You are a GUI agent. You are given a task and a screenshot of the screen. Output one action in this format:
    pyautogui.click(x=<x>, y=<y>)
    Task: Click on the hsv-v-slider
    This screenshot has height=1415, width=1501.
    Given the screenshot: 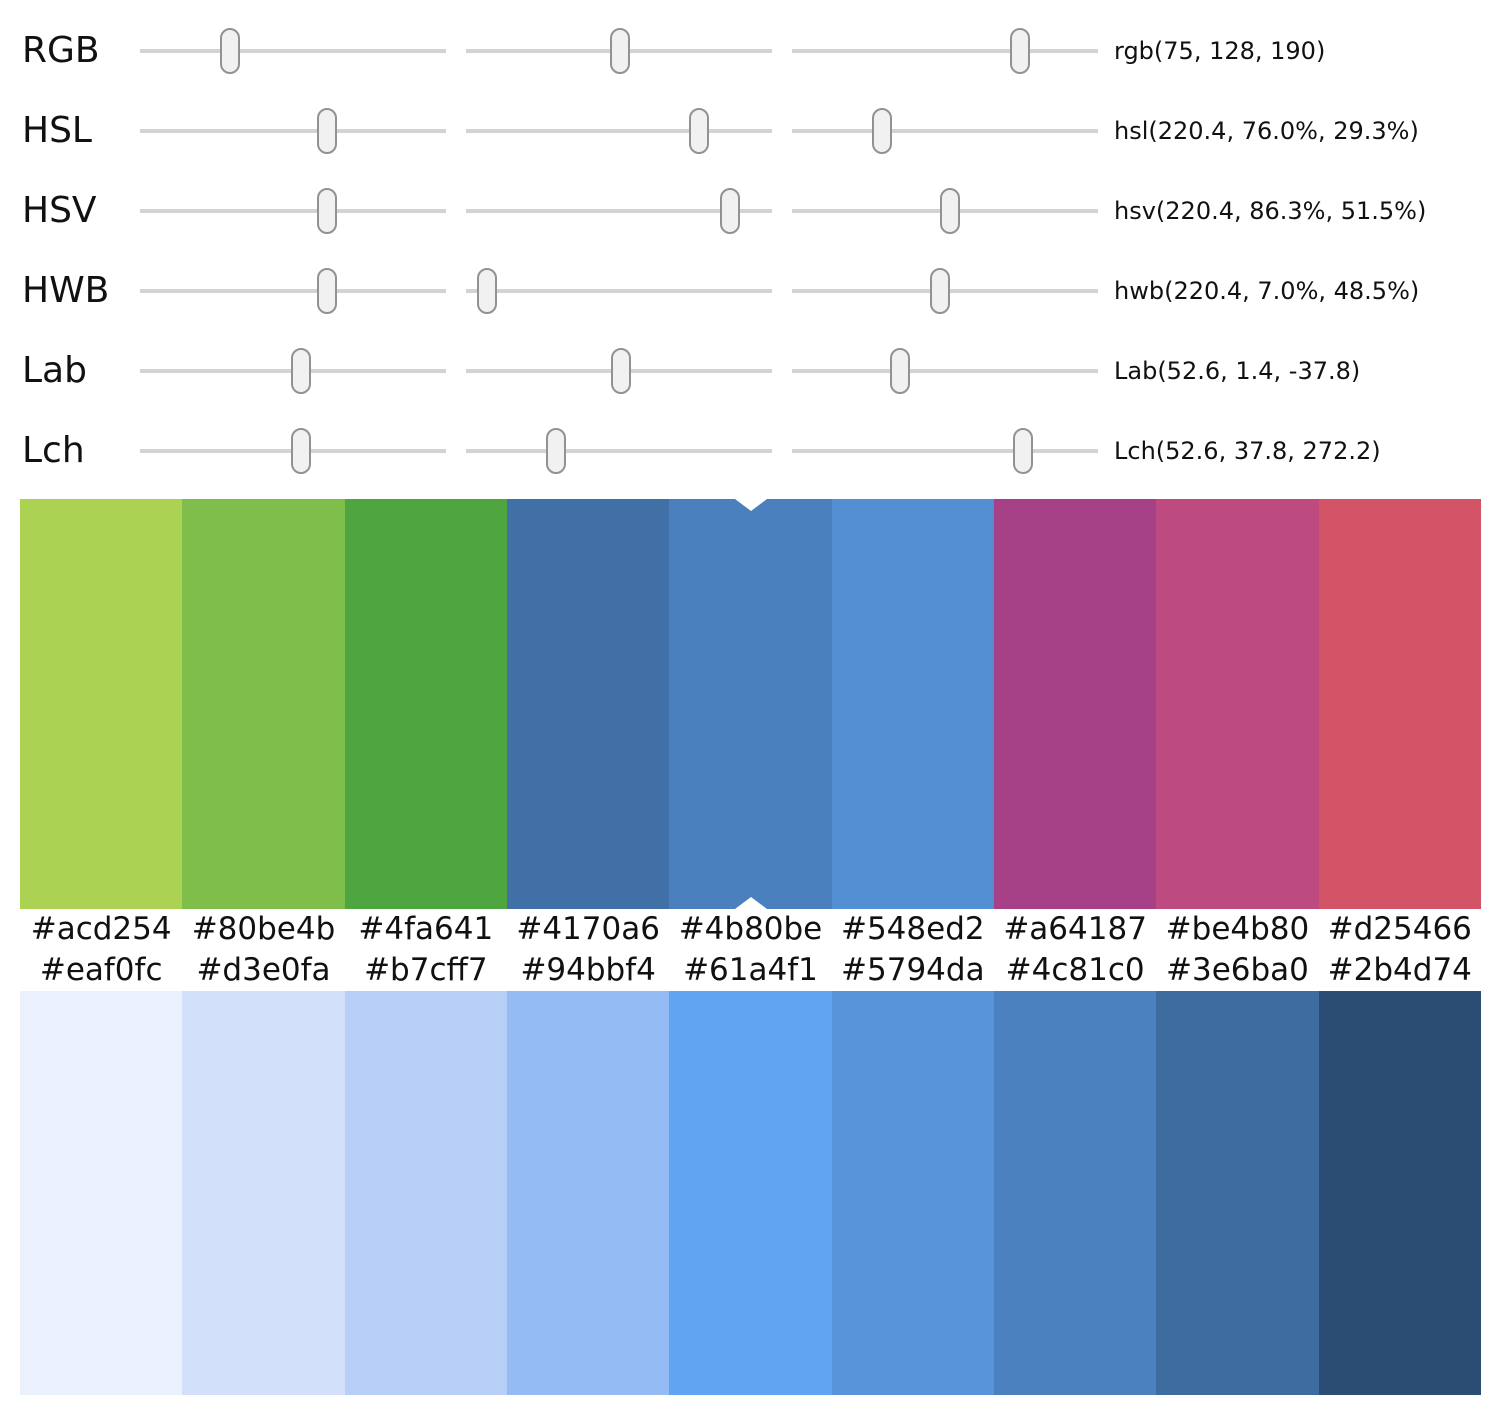 What is the action you would take?
    pyautogui.click(x=945, y=211)
    